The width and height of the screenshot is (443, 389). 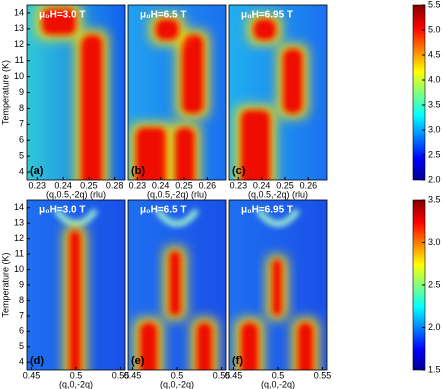 What do you see at coordinates (37, 361) in the screenshot?
I see `panel-label: (d)` at bounding box center [37, 361].